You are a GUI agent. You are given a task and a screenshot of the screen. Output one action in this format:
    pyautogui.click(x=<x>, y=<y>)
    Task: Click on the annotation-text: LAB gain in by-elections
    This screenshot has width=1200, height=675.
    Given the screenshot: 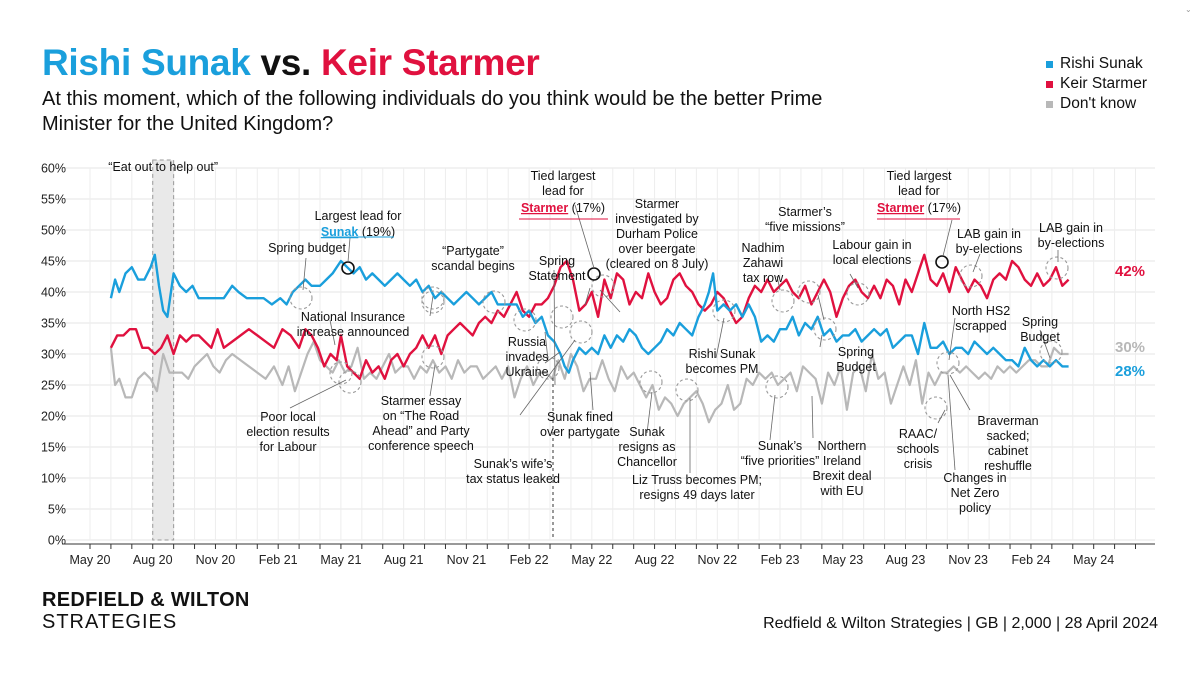 What is the action you would take?
    pyautogui.click(x=1071, y=235)
    